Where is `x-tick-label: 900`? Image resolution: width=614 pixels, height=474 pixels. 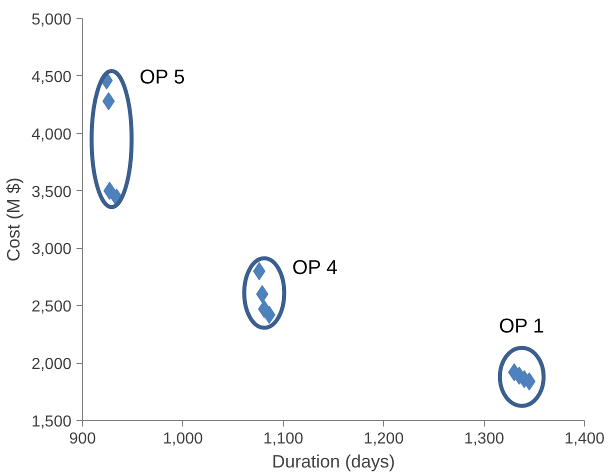
x-tick-label: 900 is located at coordinates (82, 439).